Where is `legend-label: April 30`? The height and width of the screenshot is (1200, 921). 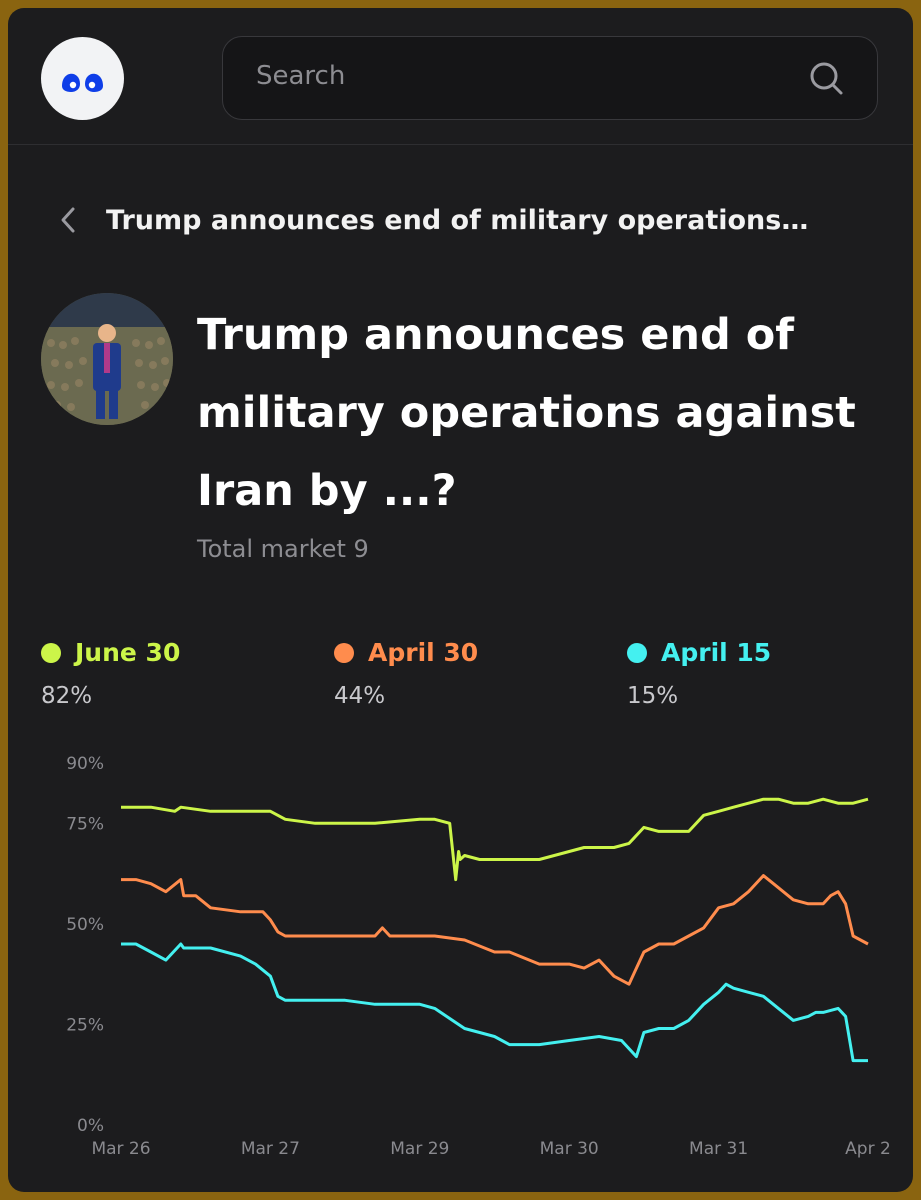
legend-label: April 30 is located at coordinates (423, 652).